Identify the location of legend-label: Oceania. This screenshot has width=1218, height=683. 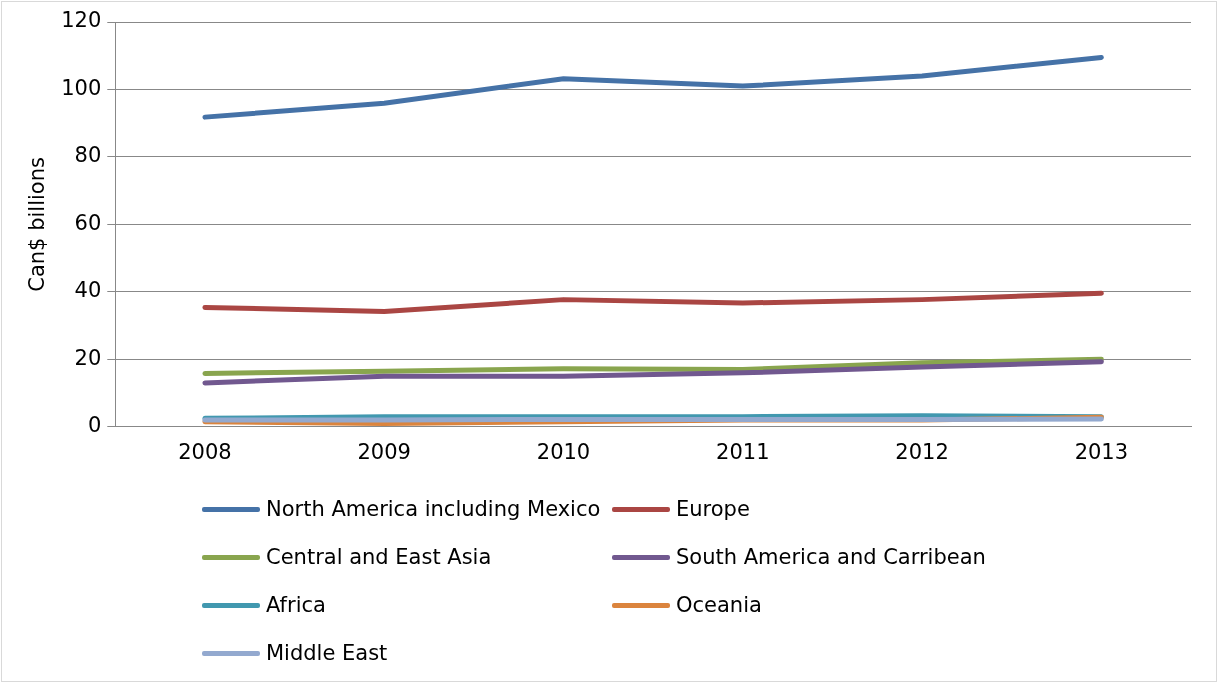
(719, 605).